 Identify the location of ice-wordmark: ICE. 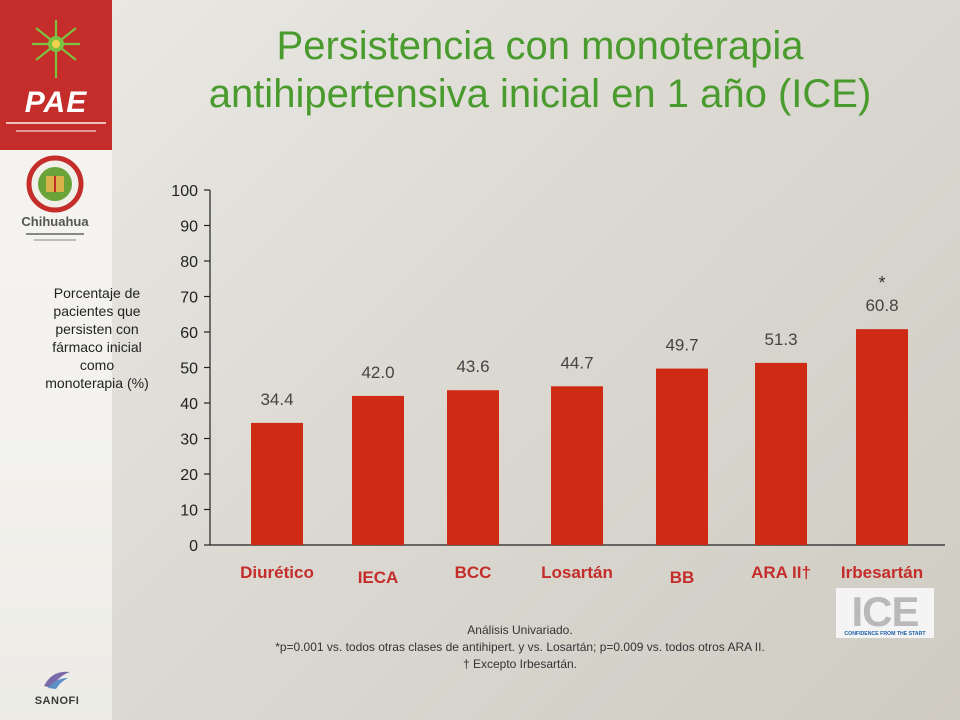
(884, 611).